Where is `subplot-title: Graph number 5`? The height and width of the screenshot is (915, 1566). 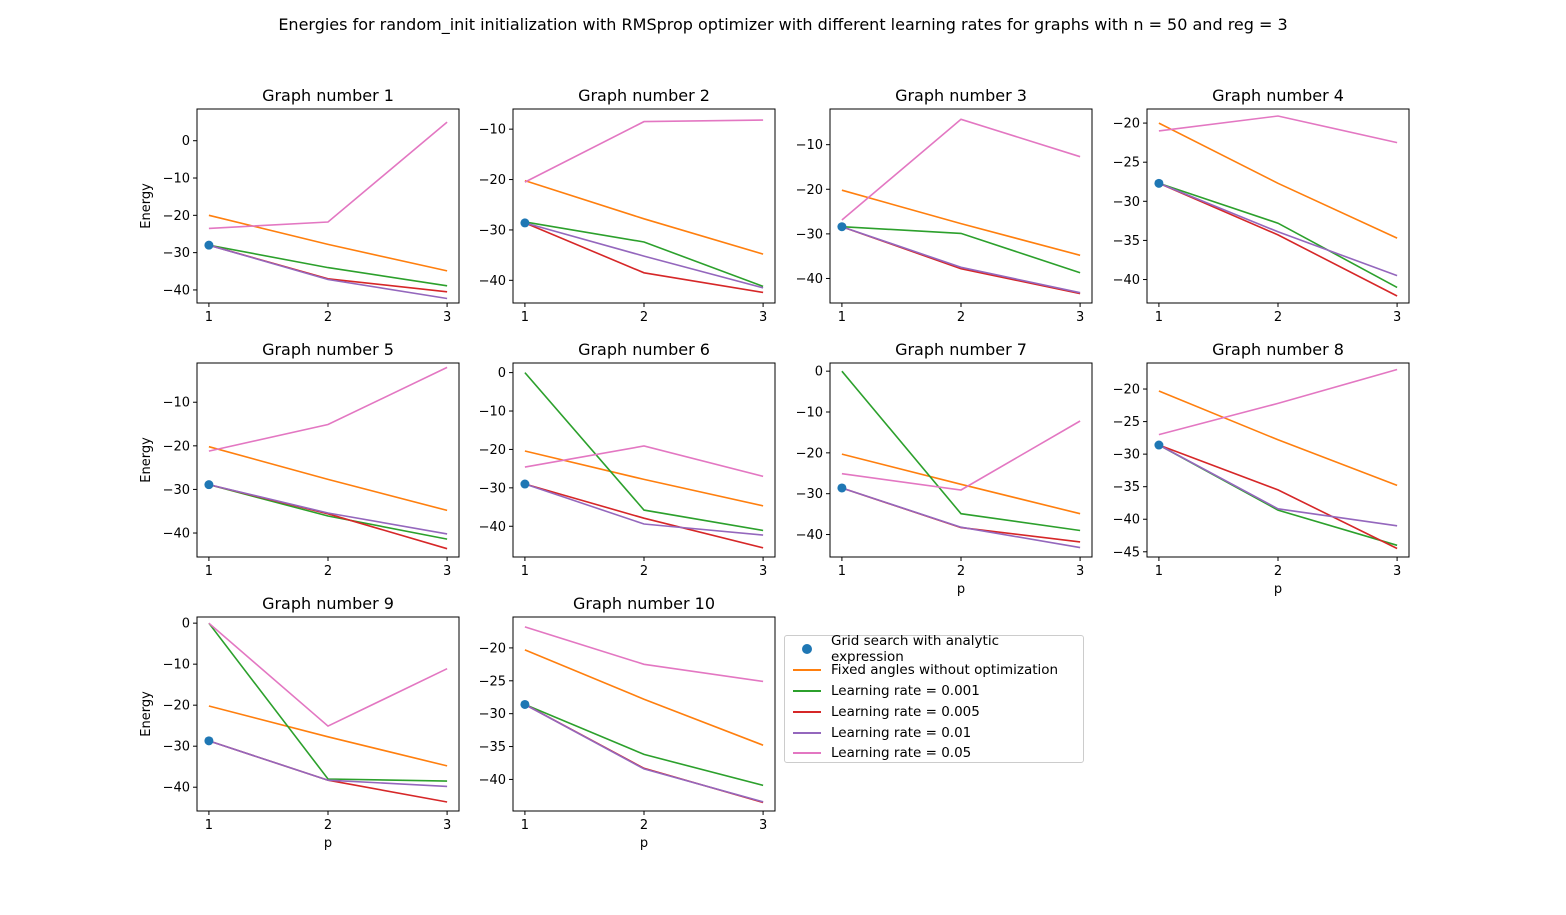
subplot-title: Graph number 5 is located at coordinates (328, 349).